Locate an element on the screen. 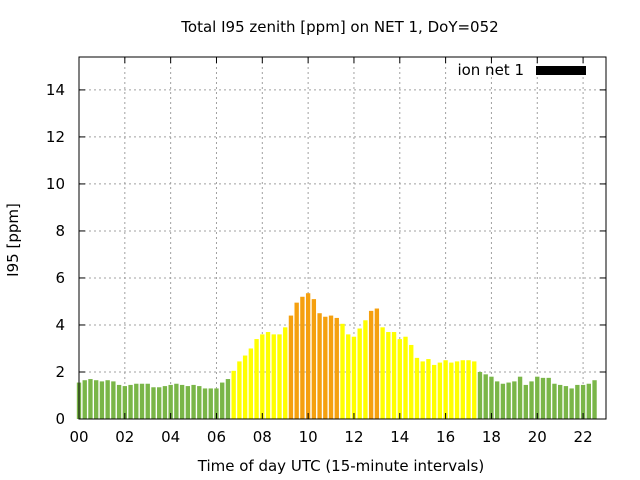 This screenshot has width=640, height=480. x-tick-label: 04 is located at coordinates (170, 437).